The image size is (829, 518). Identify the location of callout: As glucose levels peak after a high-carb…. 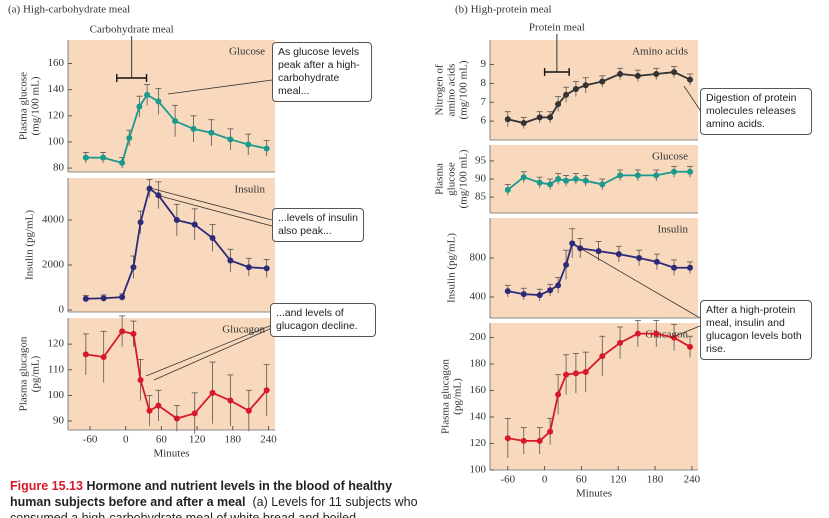
(322, 72).